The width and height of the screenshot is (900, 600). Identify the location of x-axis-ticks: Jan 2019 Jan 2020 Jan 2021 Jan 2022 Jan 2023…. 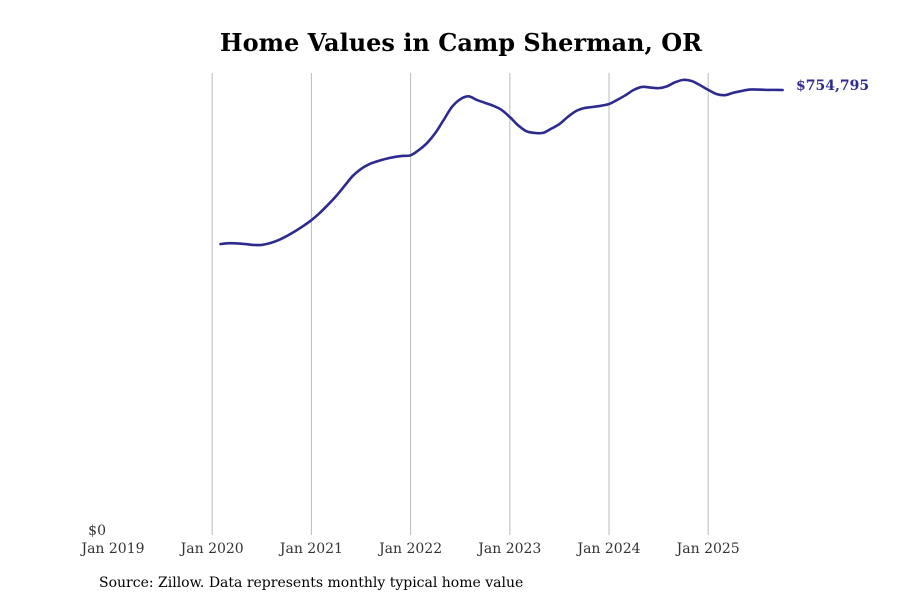
(409, 549).